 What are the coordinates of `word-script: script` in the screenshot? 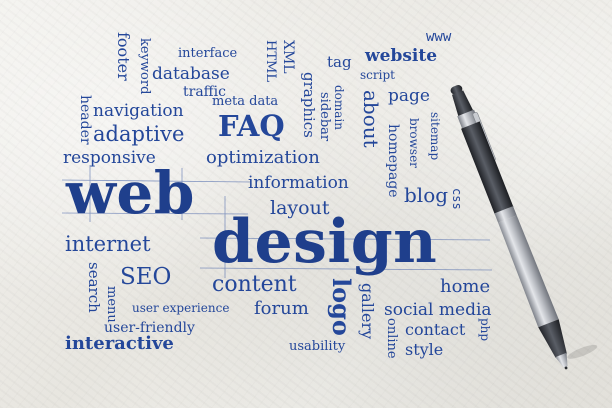 It's located at (377, 75).